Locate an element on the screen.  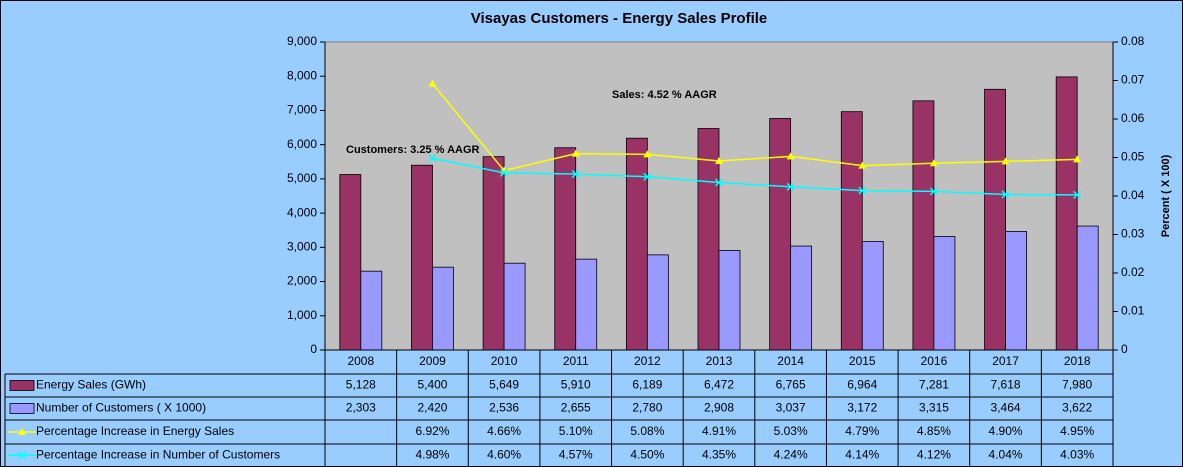
y-tick-label: 4,000 is located at coordinates (302, 212).